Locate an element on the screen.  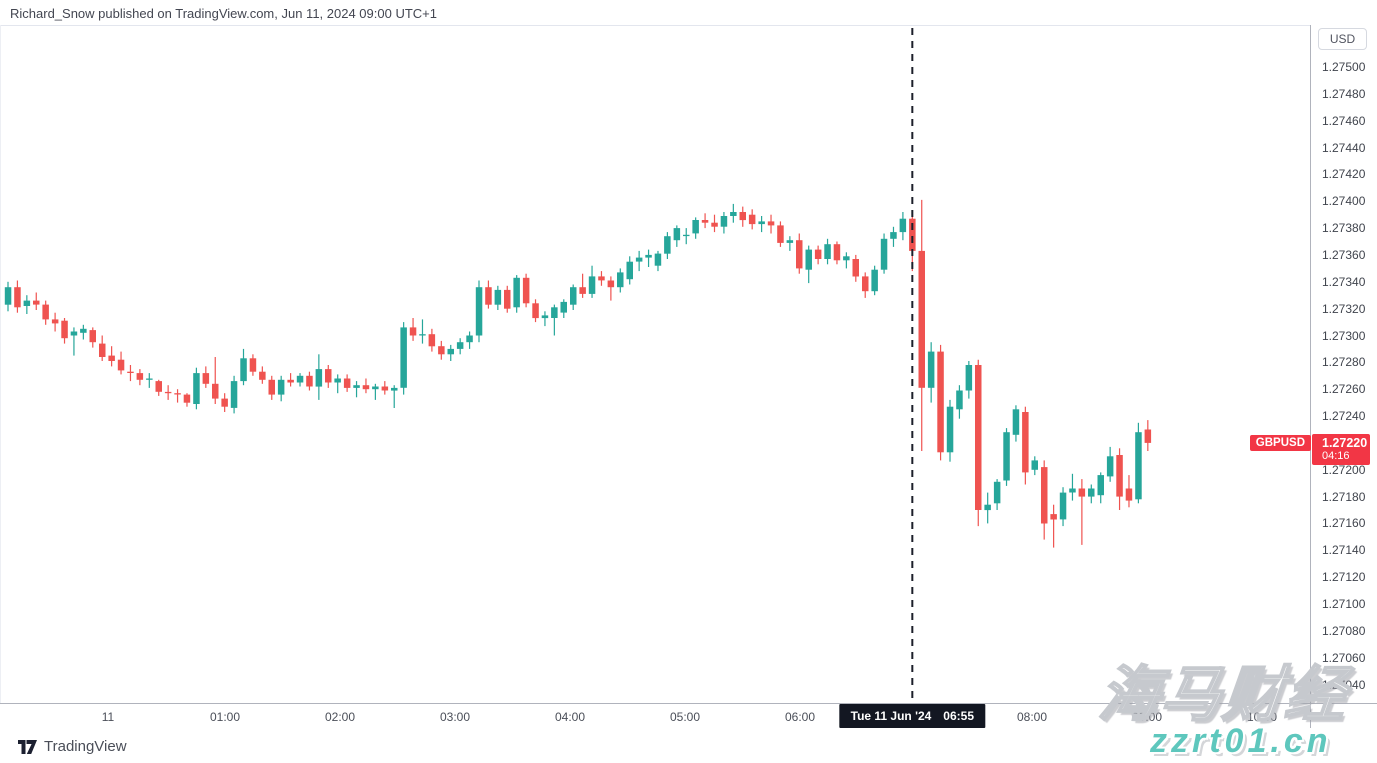
price-tick-label: 1.27200 is located at coordinates (1344, 469).